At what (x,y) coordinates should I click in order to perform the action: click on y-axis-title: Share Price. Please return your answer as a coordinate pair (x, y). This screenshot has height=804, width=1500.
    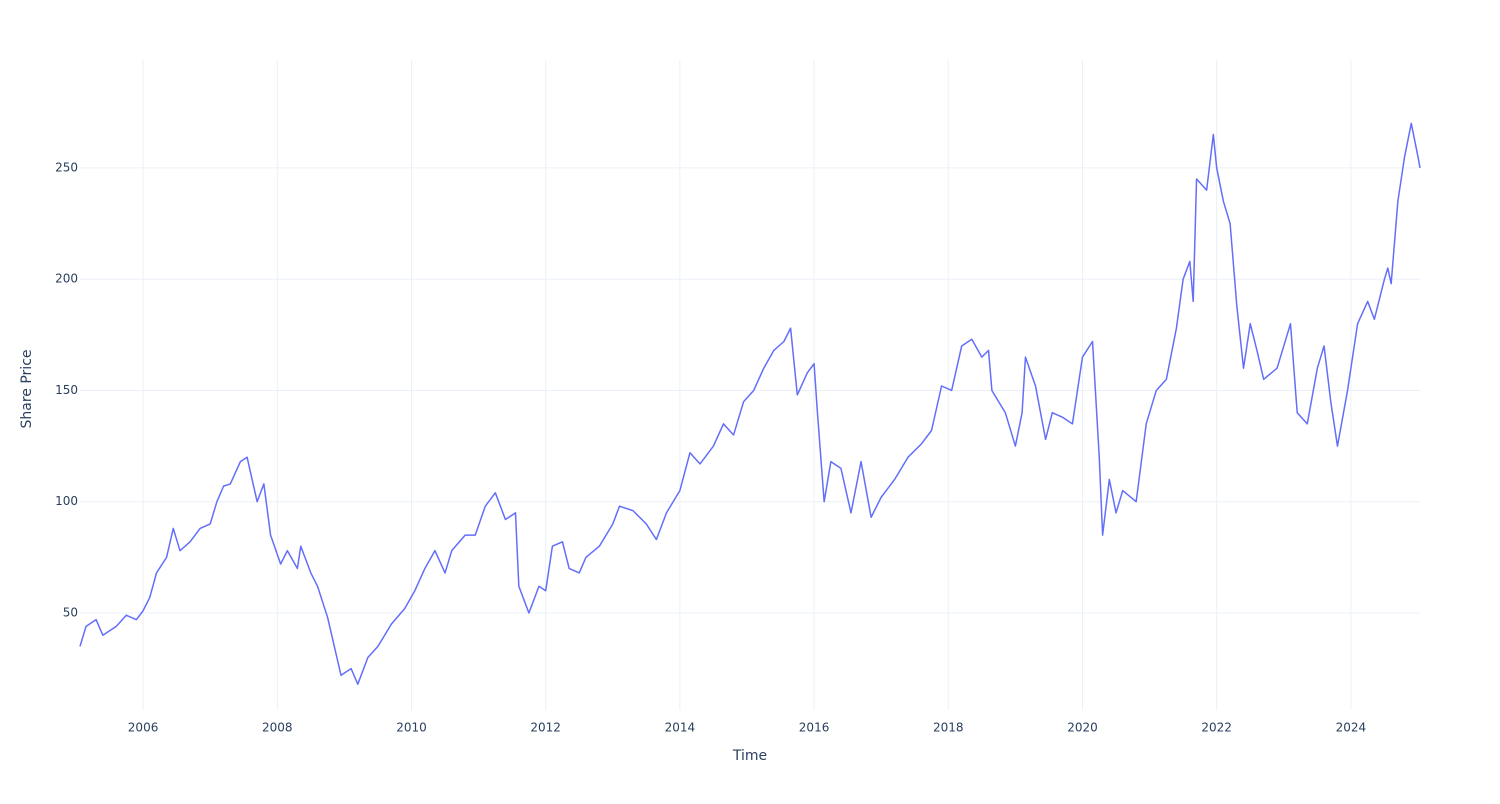
    Looking at the image, I should click on (27, 388).